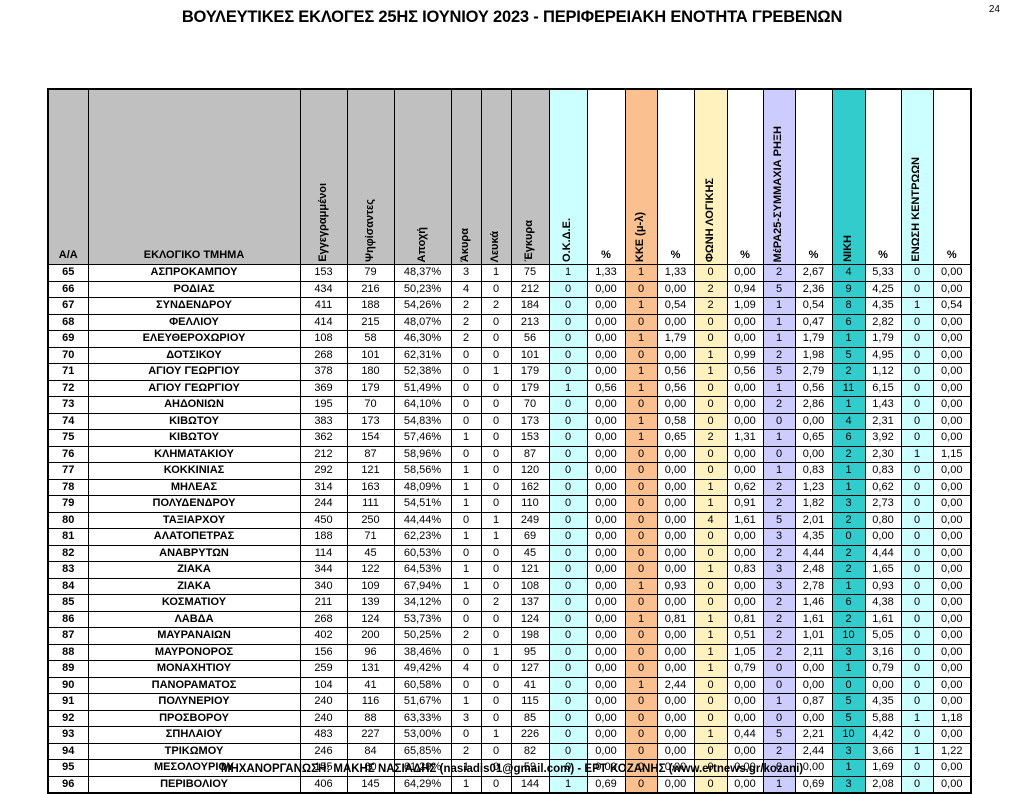  What do you see at coordinates (745, 669) in the screenshot?
I see `cell-foni-logikis-pct: 0,79` at bounding box center [745, 669].